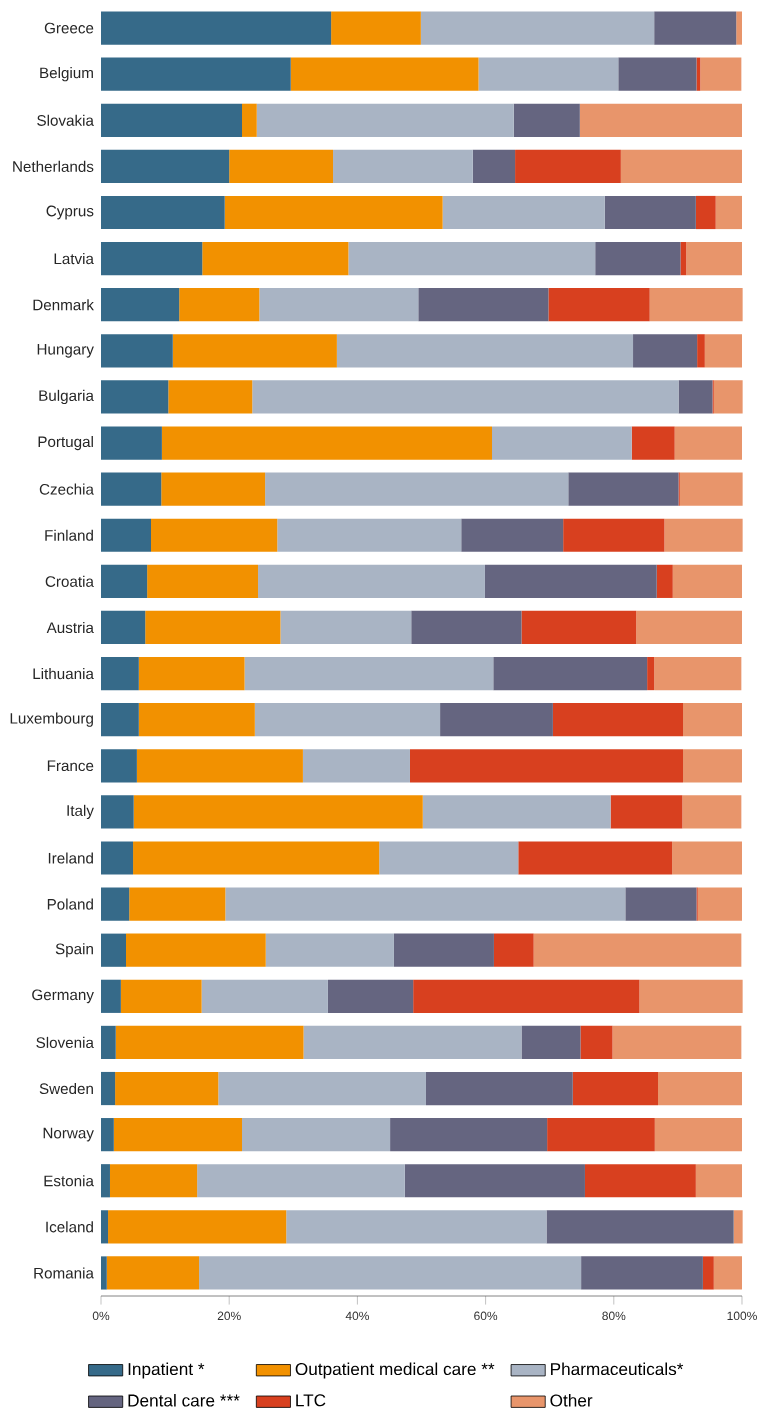  What do you see at coordinates (64, 1273) in the screenshot?
I see `y-tick-label: Romania` at bounding box center [64, 1273].